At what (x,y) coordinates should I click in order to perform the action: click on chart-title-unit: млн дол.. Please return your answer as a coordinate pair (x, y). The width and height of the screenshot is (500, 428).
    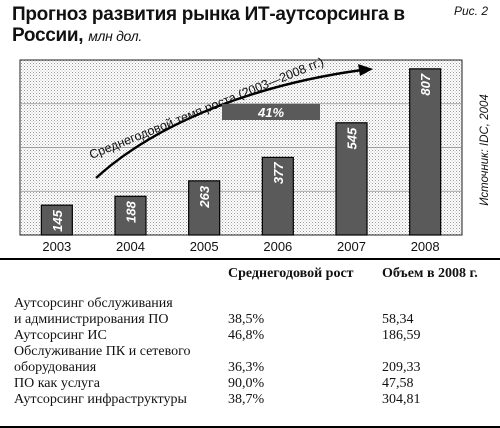
    Looking at the image, I should click on (115, 36).